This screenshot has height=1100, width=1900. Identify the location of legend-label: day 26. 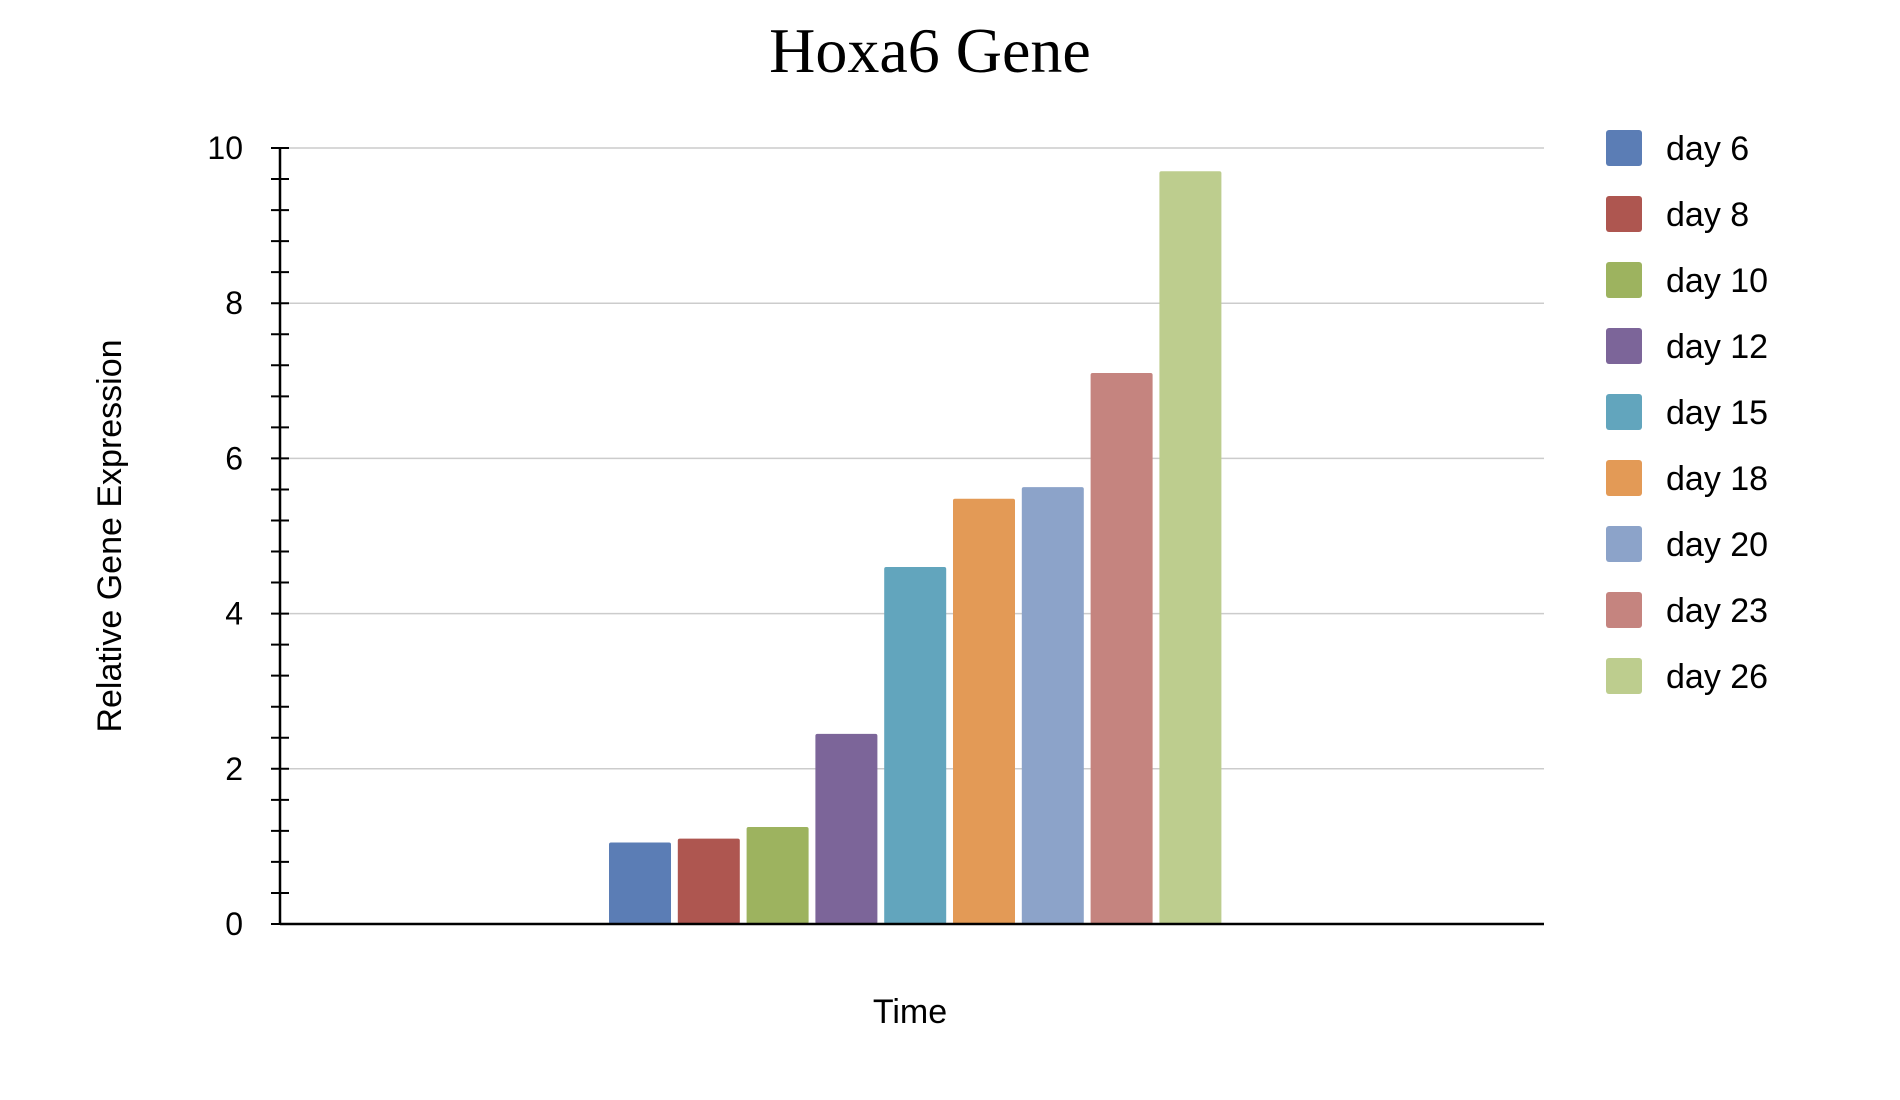
(1717, 677).